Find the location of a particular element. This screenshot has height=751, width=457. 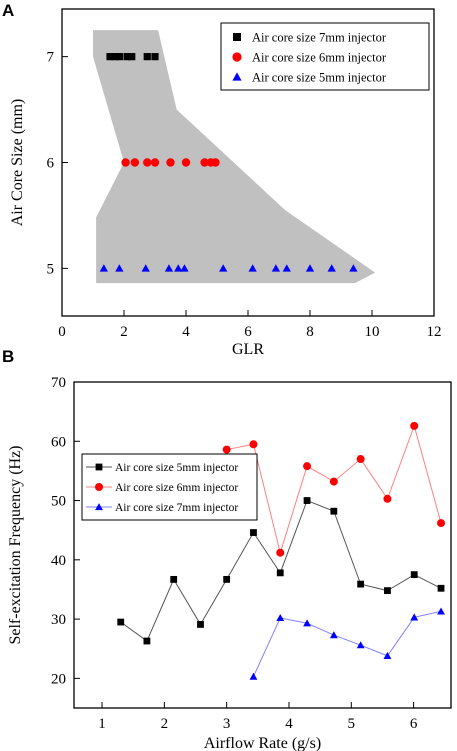

panel-a-x-ticks: 0 2 4 6 8 10 12 is located at coordinates (250, 325).